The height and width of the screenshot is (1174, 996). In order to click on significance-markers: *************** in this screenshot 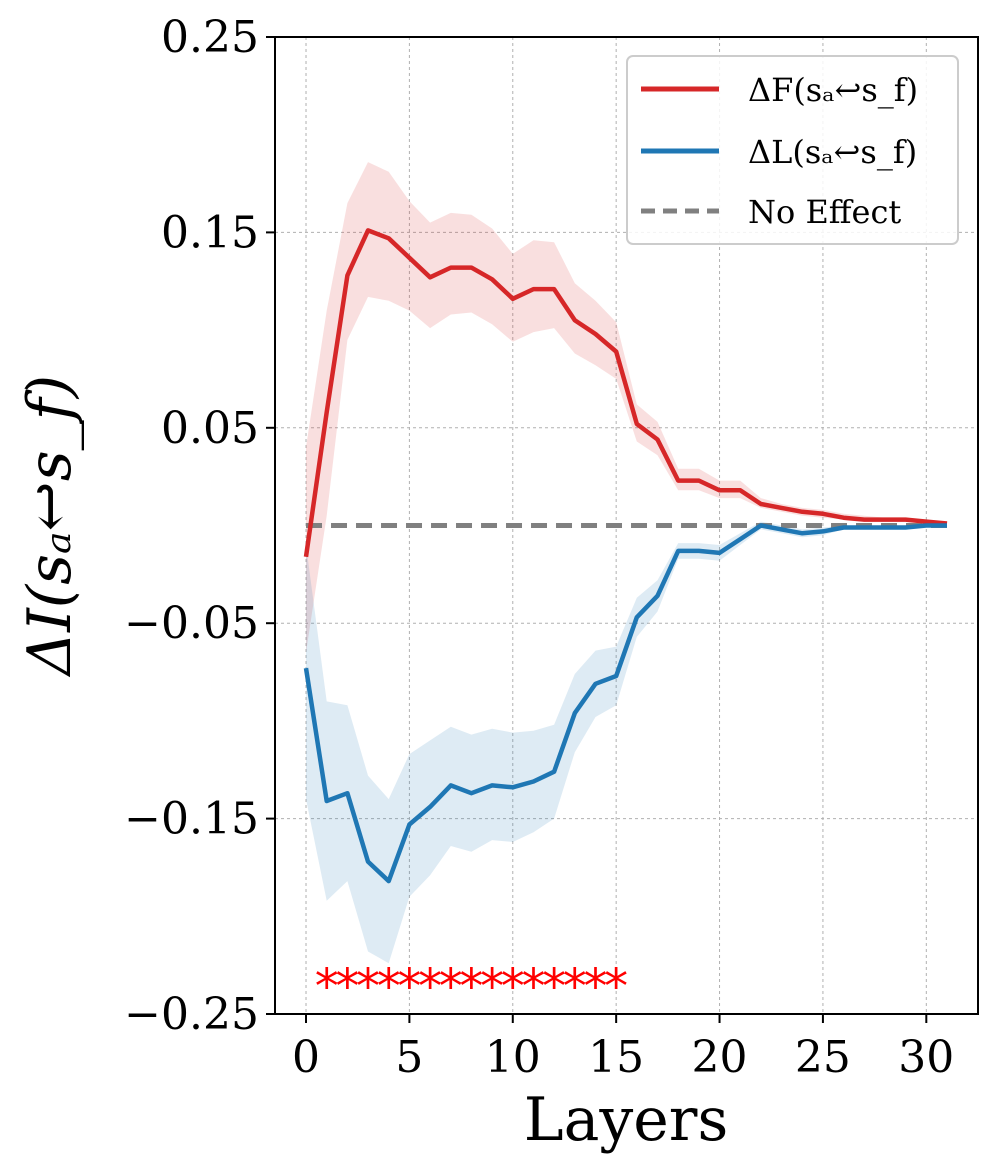, I will do `click(471, 987)`.